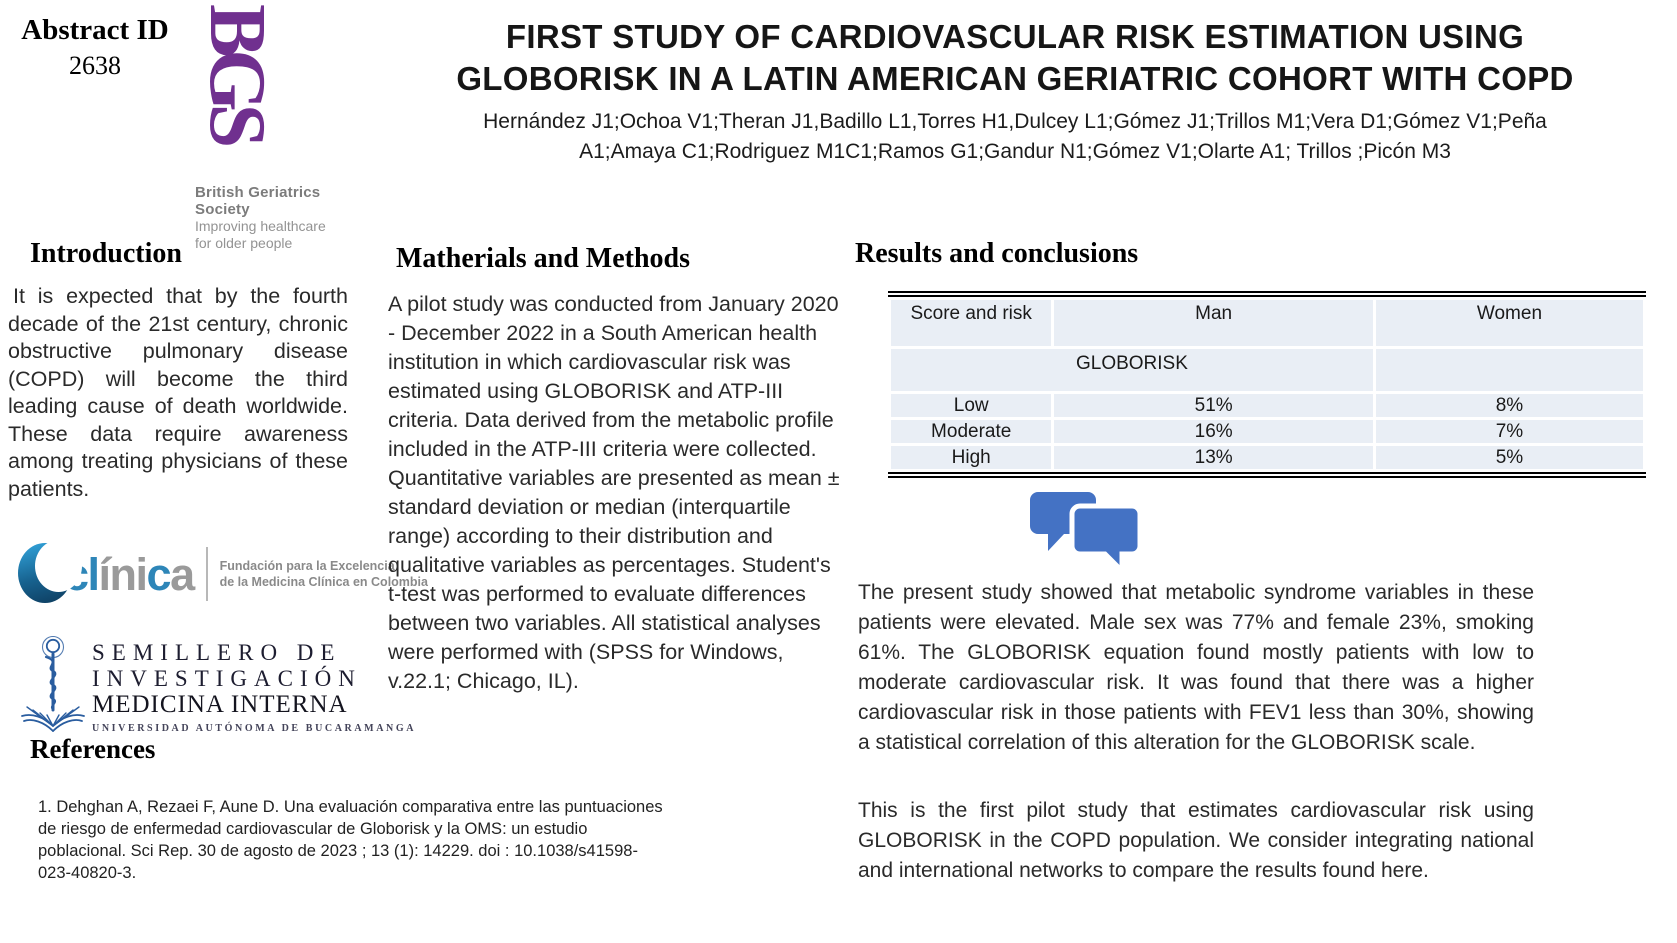  Describe the element at coordinates (217, 652) in the screenshot. I see `semillero-line1: SEMILLERO DE` at that location.